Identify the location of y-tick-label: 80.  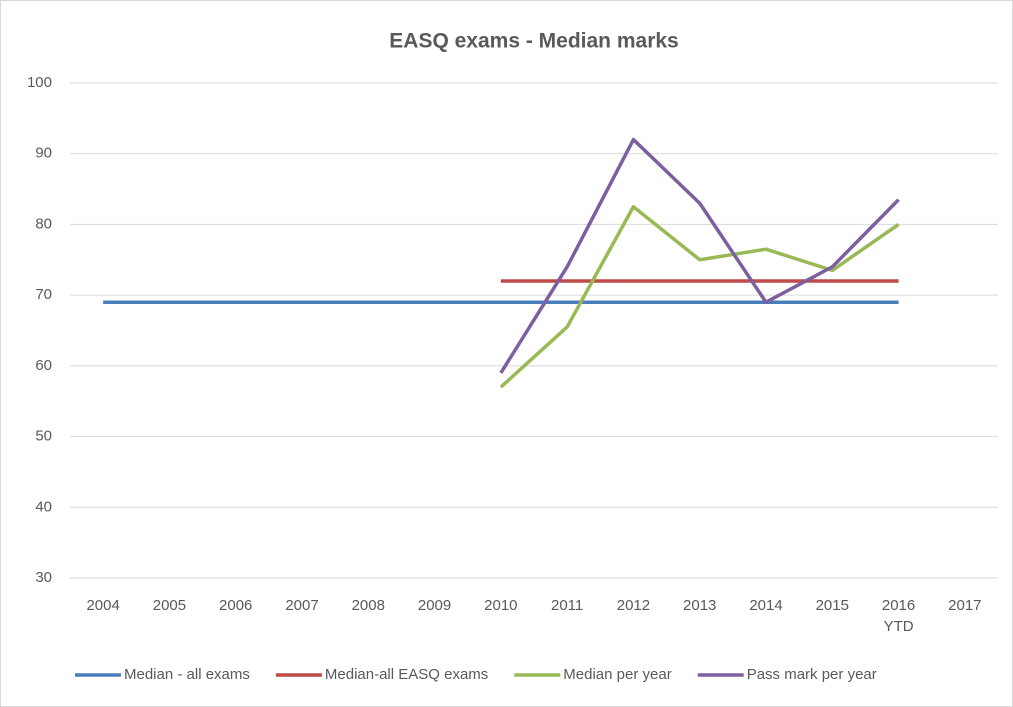
(43, 223).